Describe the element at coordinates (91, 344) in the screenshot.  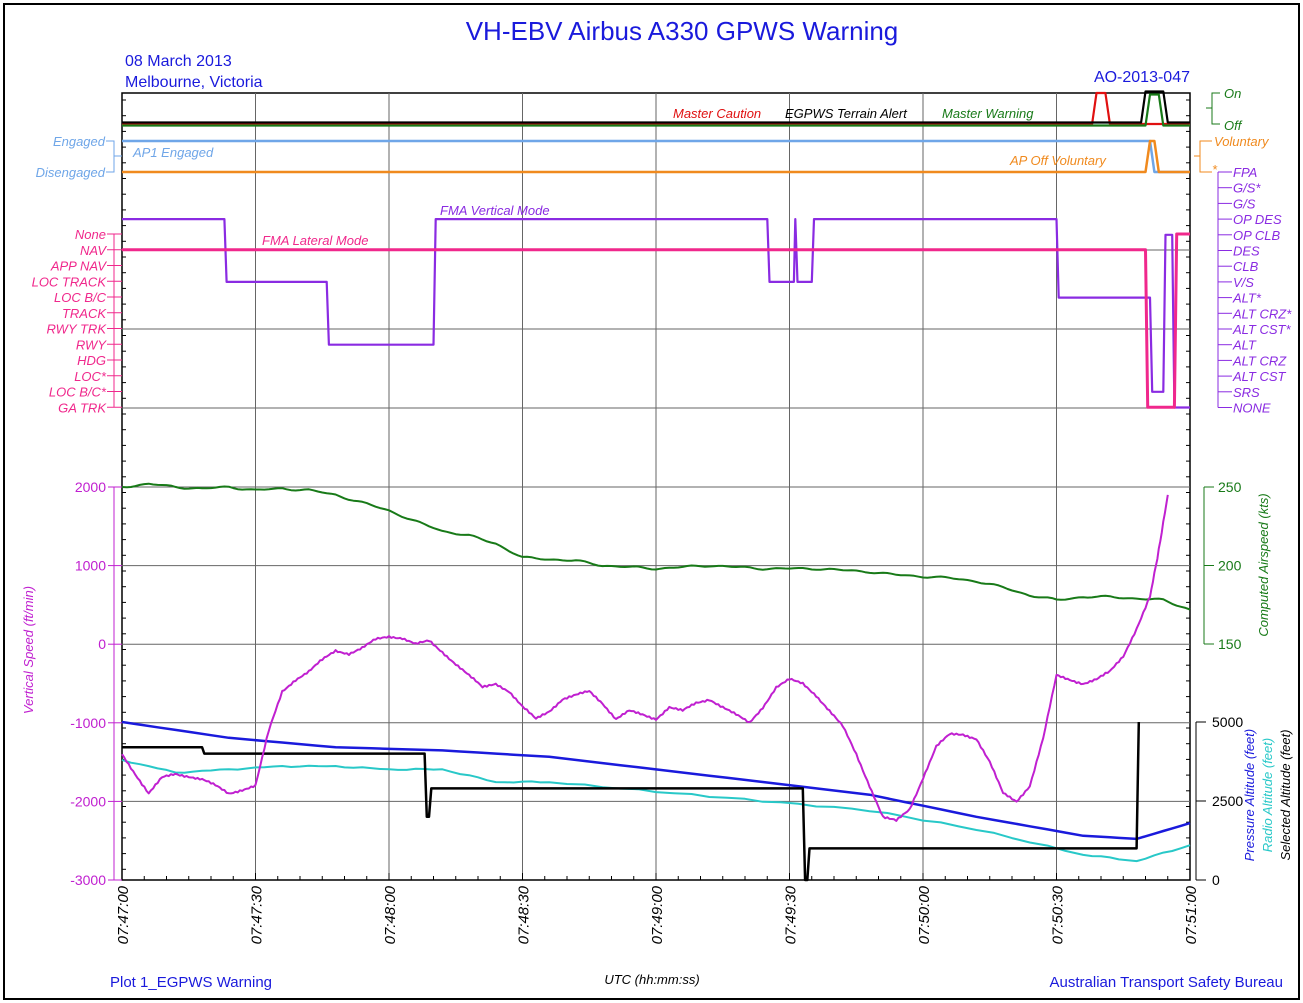
I see `lateral-mode-label: RWY` at that location.